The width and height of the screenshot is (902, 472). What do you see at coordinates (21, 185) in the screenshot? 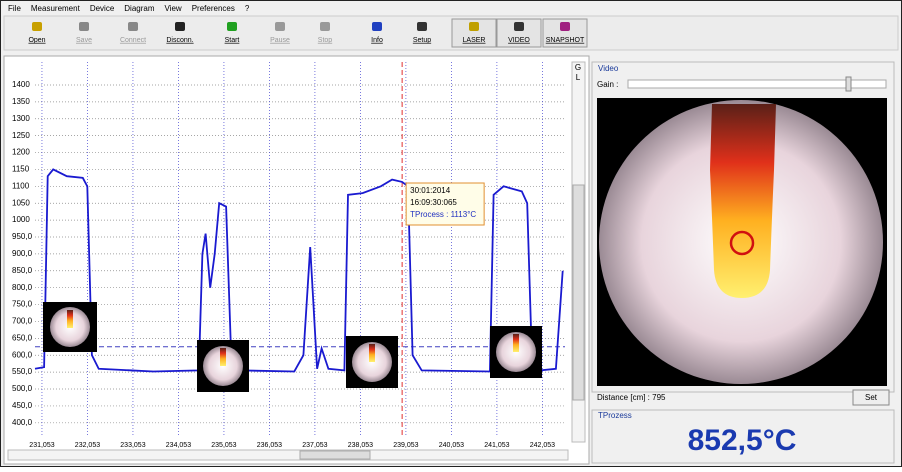
I see `y-tick-label: 1100` at bounding box center [21, 185].